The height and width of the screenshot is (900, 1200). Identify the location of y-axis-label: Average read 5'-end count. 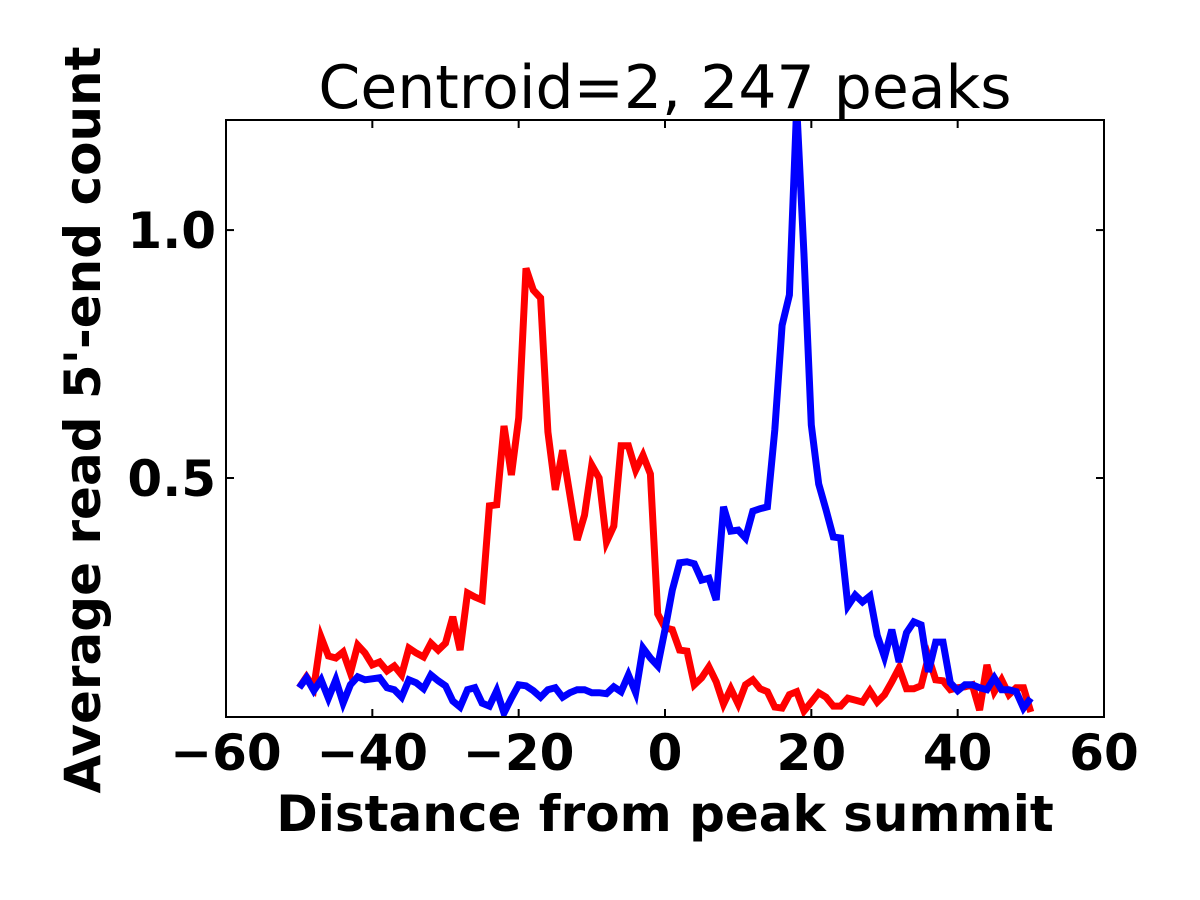
(83, 419).